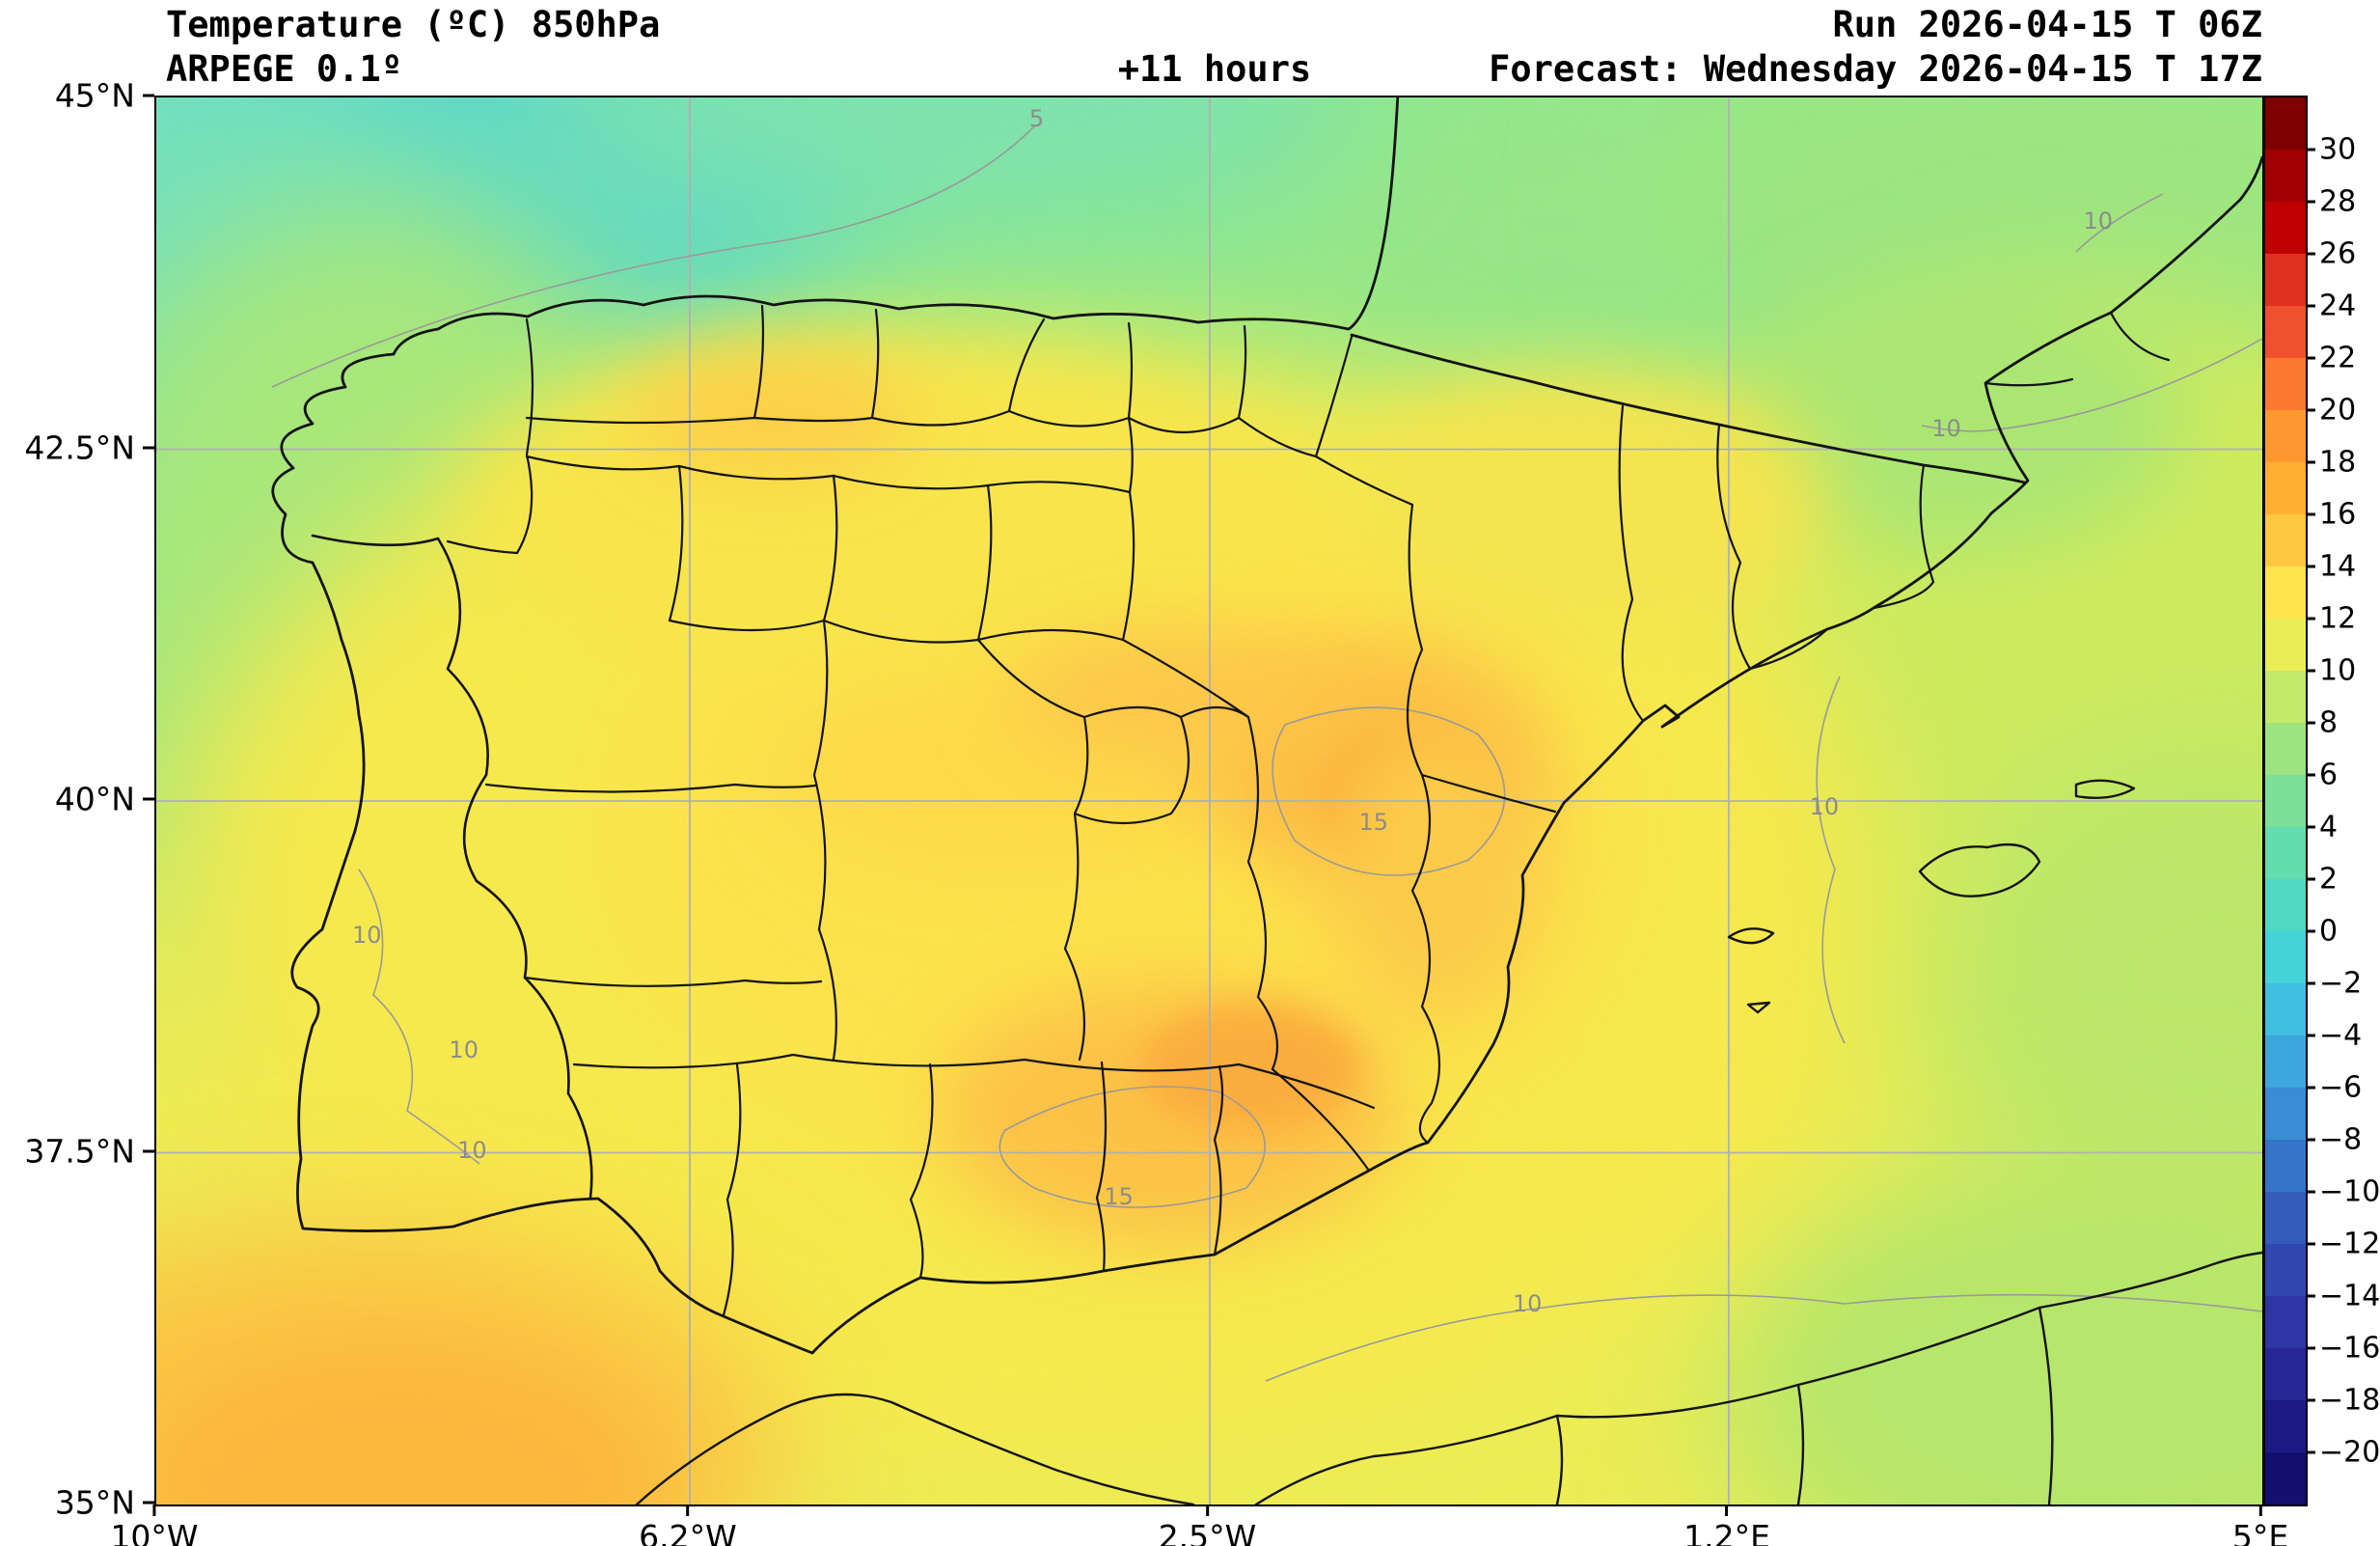 This screenshot has height=1546, width=2380. I want to click on x-tick: 2.5°W, so click(1208, 1526).